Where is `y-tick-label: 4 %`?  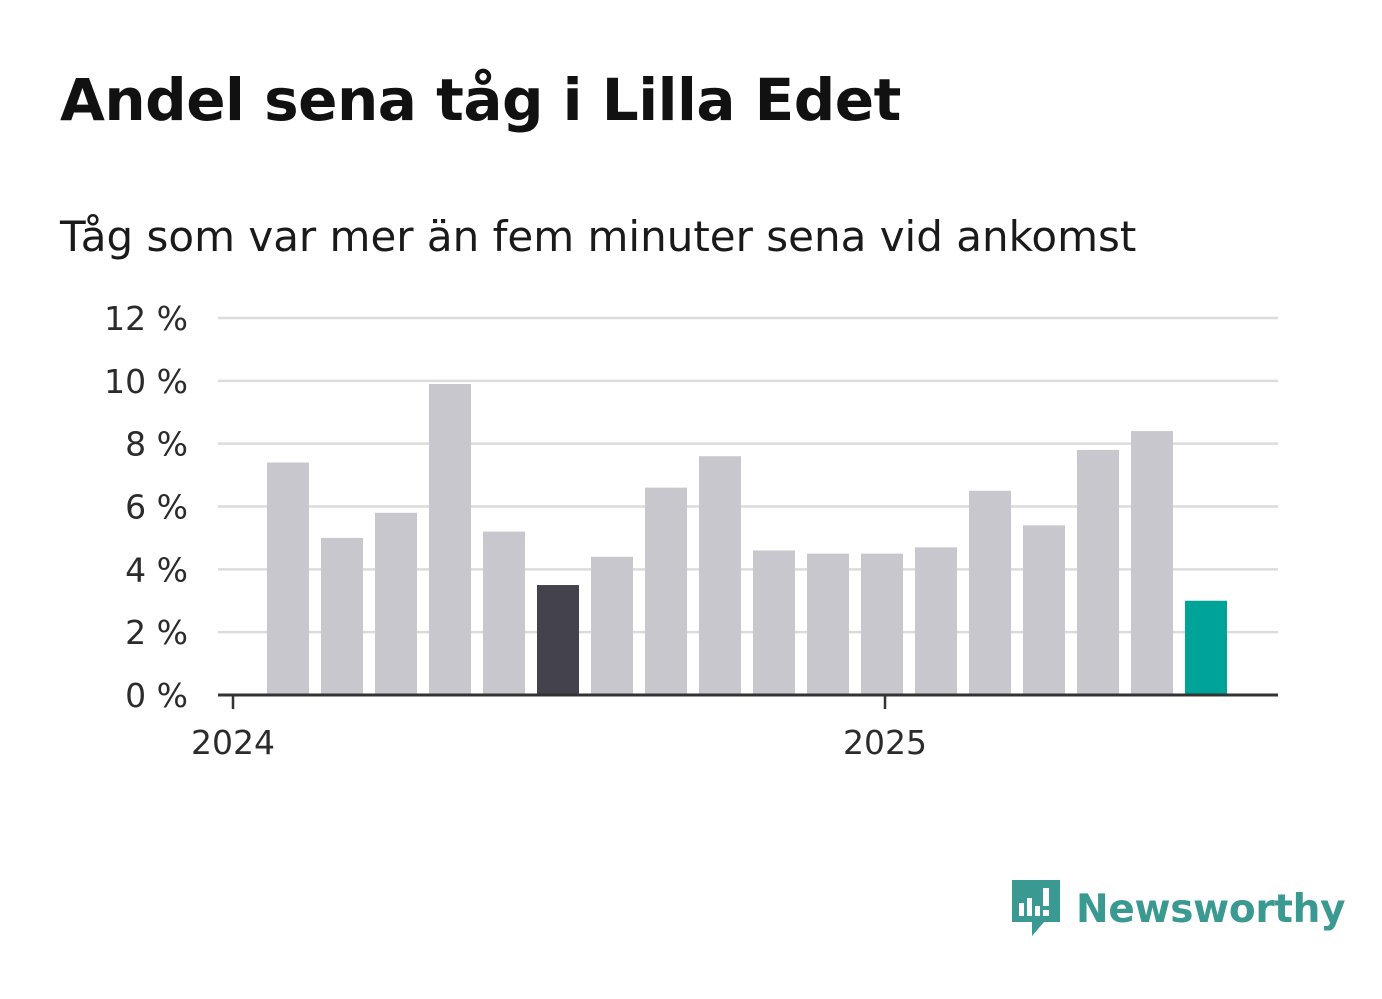 y-tick-label: 4 % is located at coordinates (156, 569).